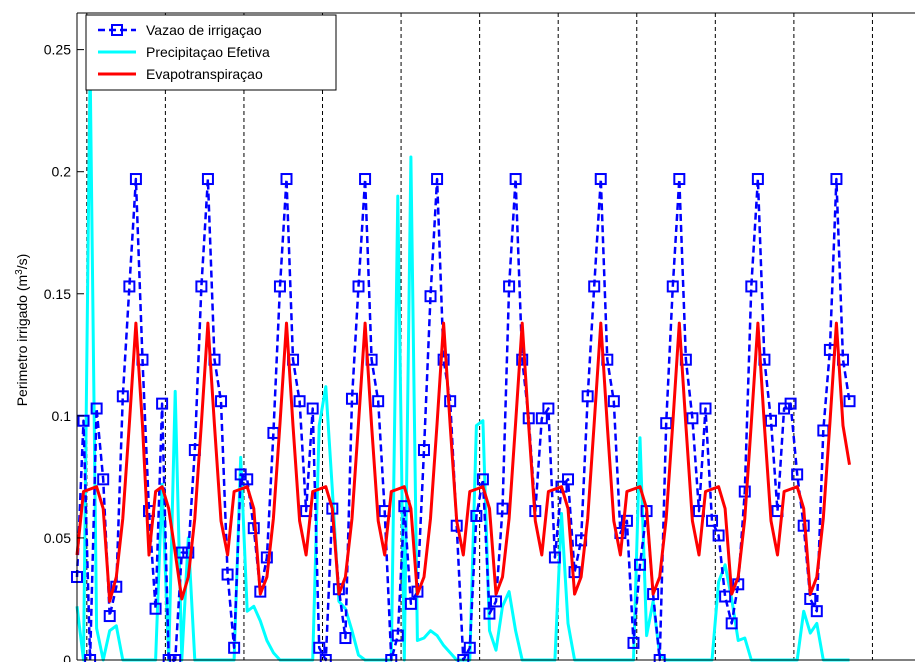 The image size is (916, 662). I want to click on legend-label: Evapotranspiraçao, so click(204, 74).